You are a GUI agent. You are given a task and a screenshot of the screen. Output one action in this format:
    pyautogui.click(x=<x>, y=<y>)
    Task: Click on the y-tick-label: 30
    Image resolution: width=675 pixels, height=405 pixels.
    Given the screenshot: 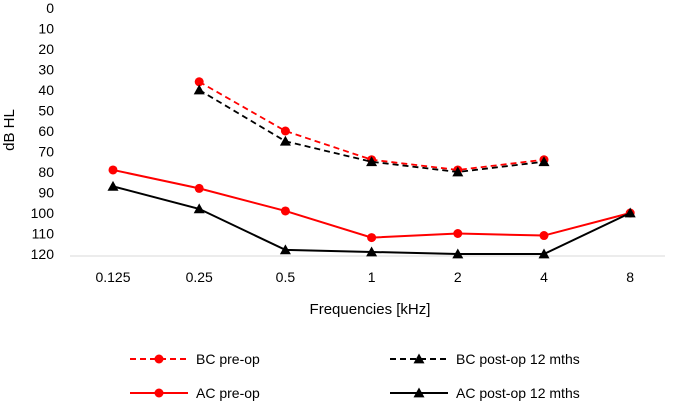 What is the action you would take?
    pyautogui.click(x=46, y=70)
    